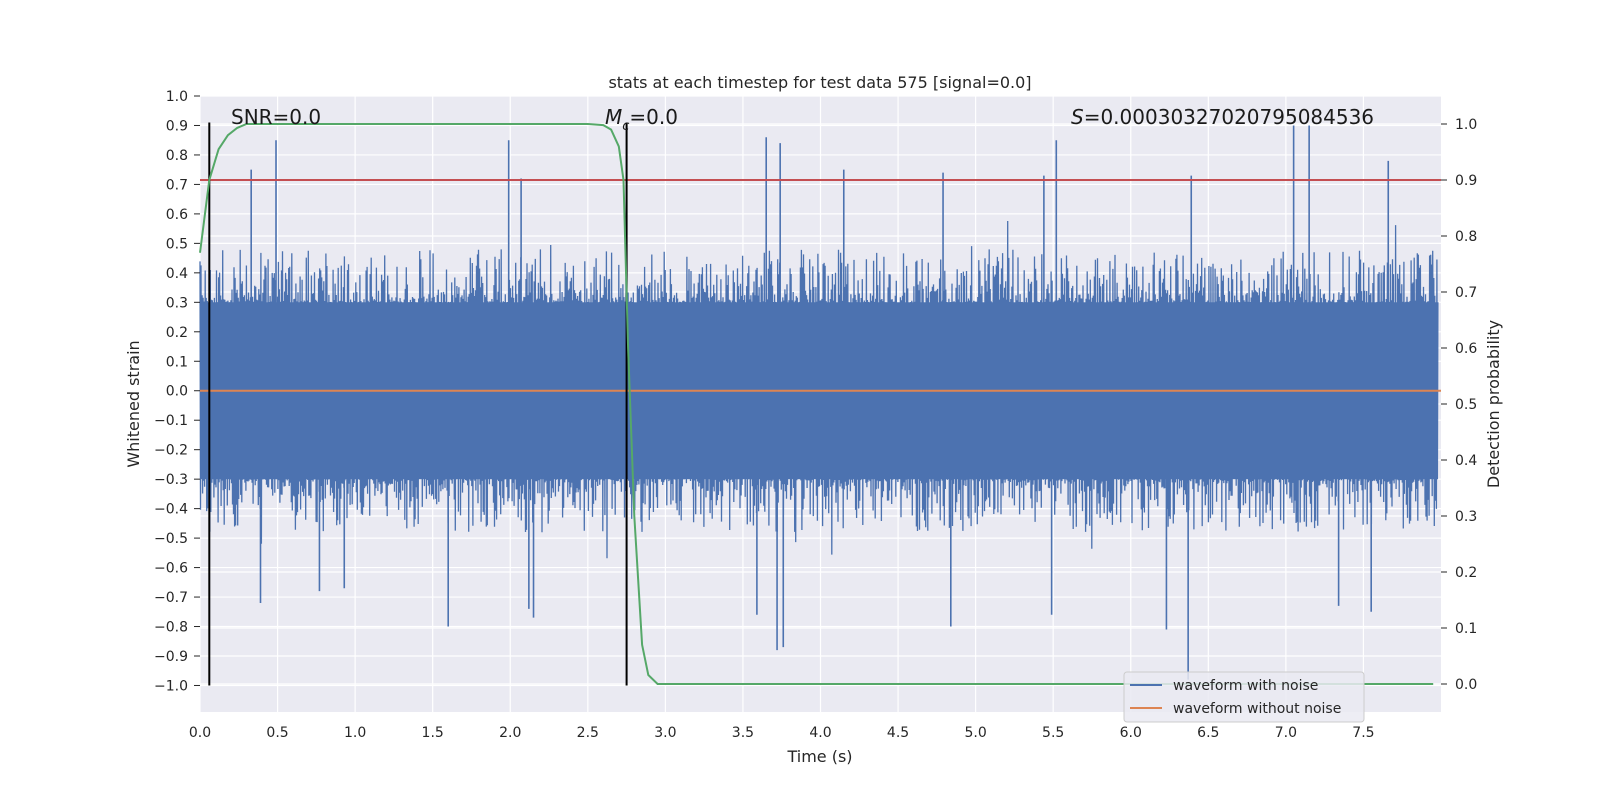 The image size is (1600, 800). Describe the element at coordinates (898, 733) in the screenshot. I see `x-tick-label: 4.5` at that location.